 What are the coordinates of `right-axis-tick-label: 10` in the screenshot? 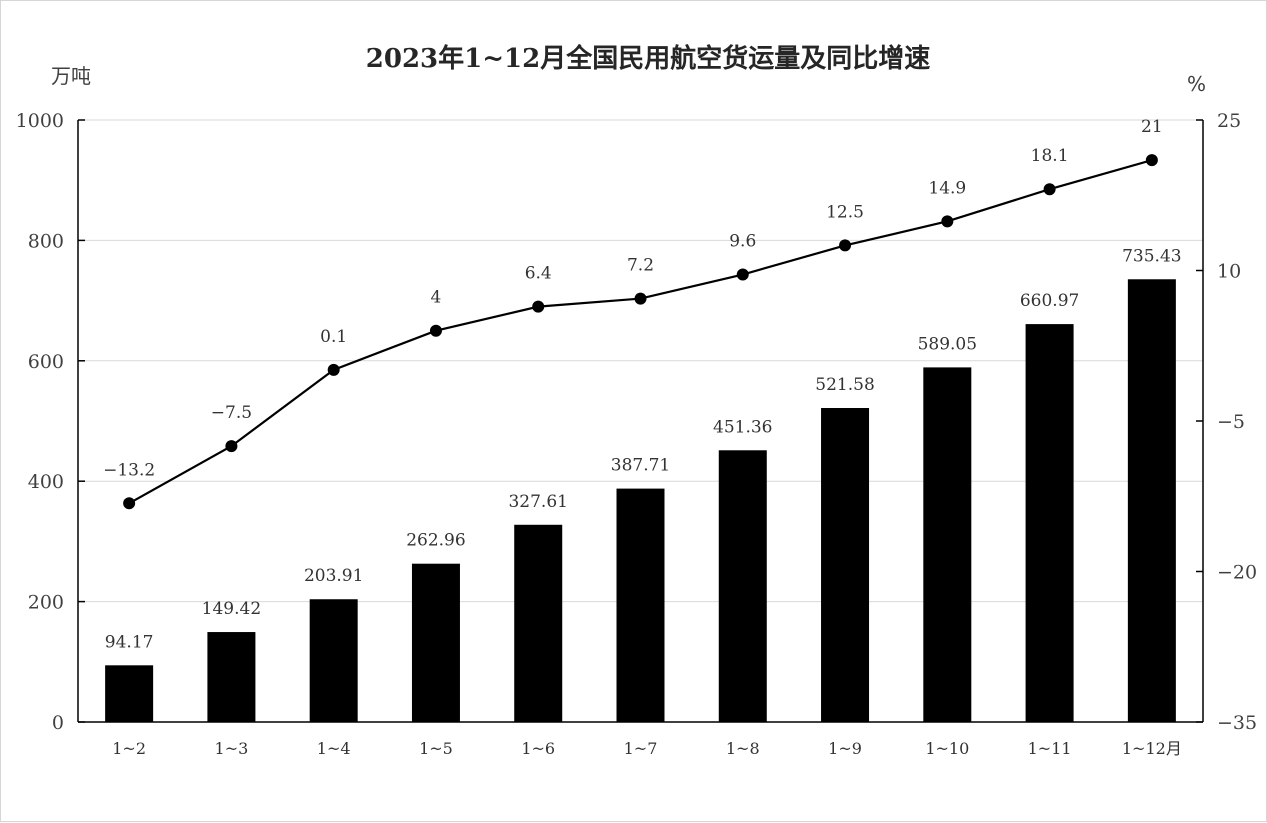 It's located at (1229, 272).